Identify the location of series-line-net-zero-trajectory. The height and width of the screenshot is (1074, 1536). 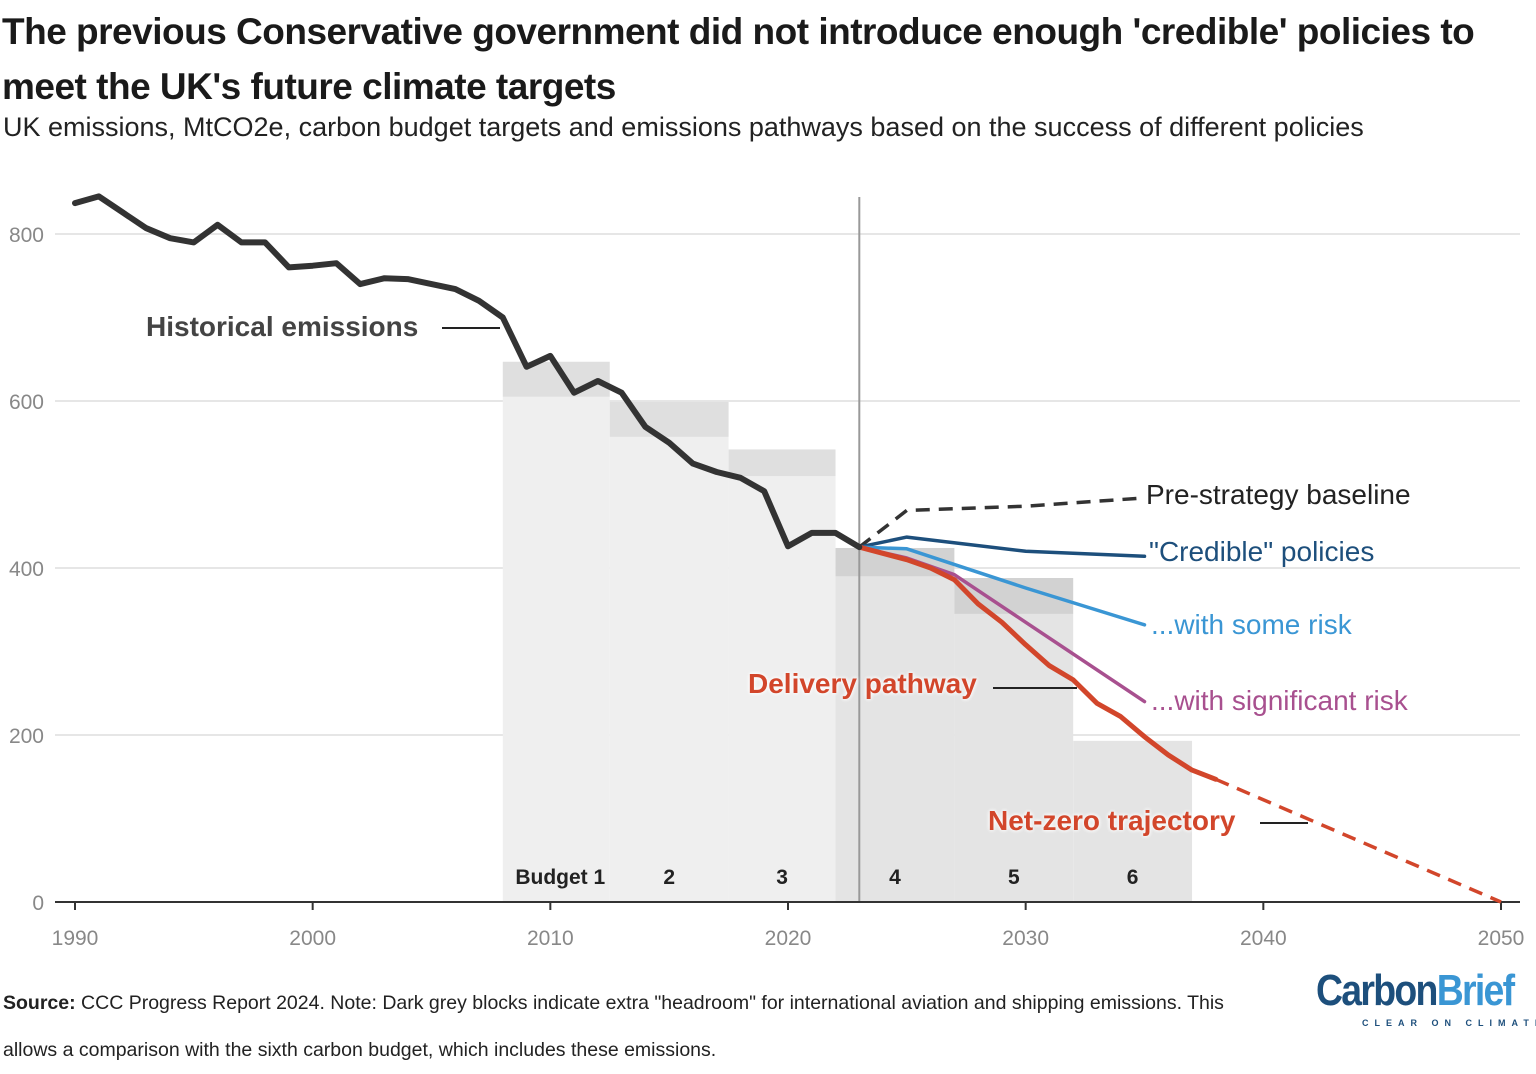
(1358, 840).